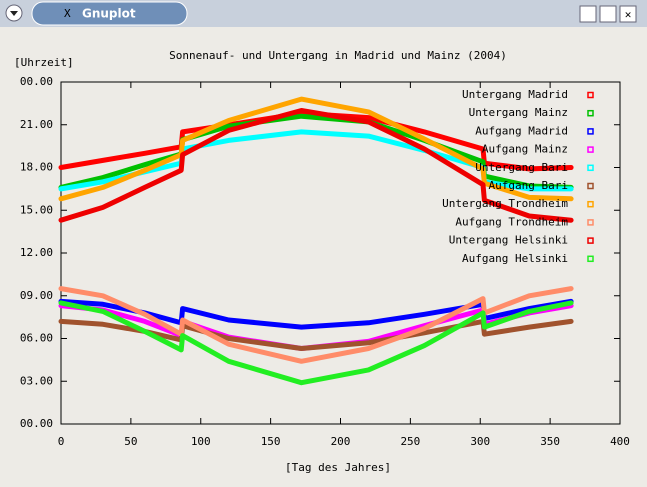 The image size is (647, 487). What do you see at coordinates (338, 467) in the screenshot?
I see `x-axis-label: [Tag des Jahres]` at bounding box center [338, 467].